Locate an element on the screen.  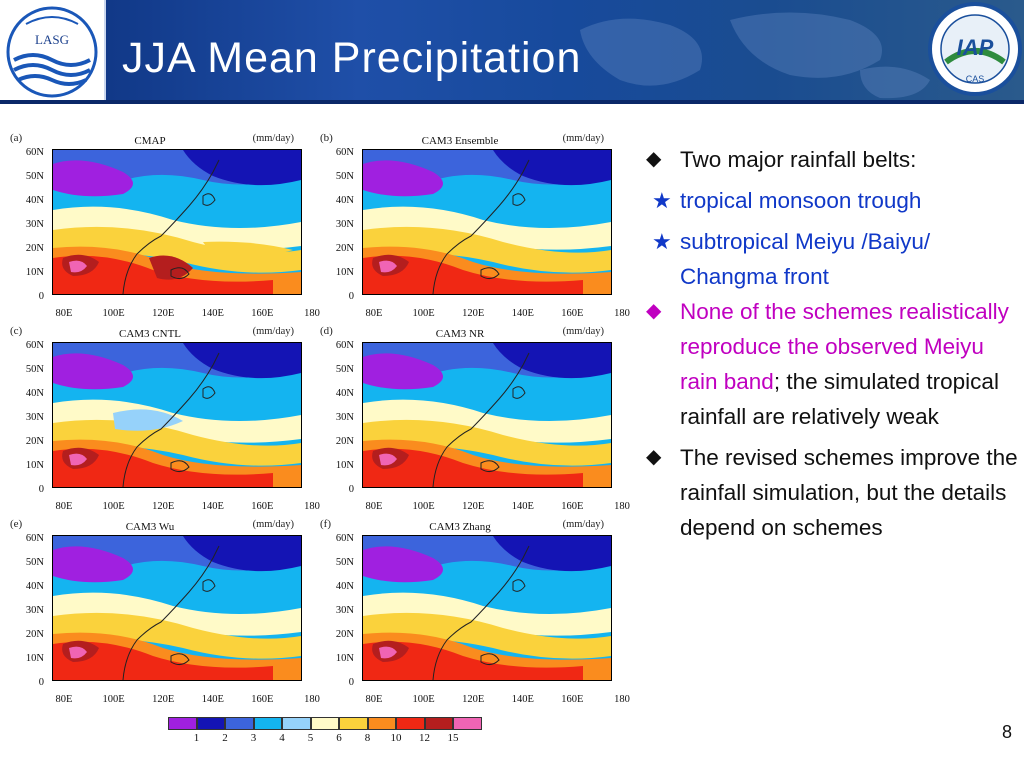
colorbar-label: 5 is located at coordinates (310, 738).